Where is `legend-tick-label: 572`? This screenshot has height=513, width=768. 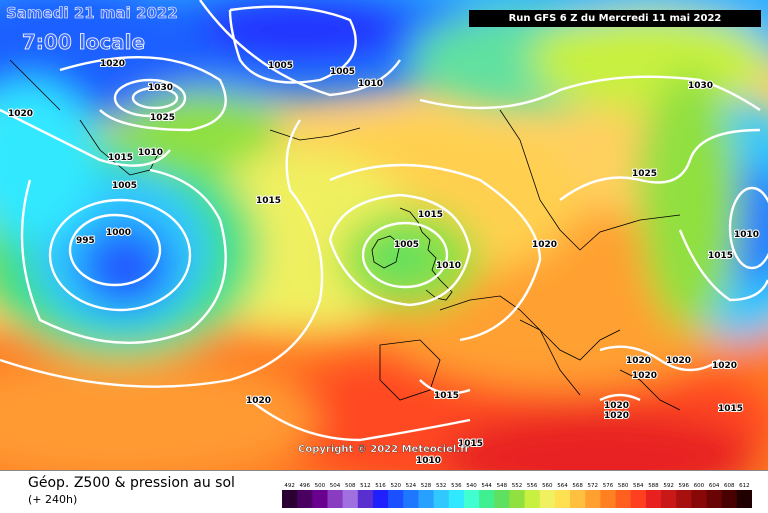
legend-tick-label: 572 is located at coordinates (593, 486).